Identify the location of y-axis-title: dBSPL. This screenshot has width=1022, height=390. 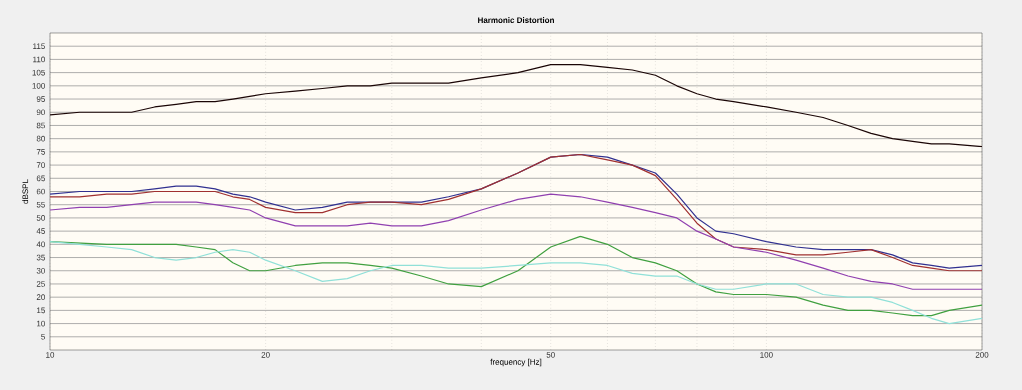
(25, 191).